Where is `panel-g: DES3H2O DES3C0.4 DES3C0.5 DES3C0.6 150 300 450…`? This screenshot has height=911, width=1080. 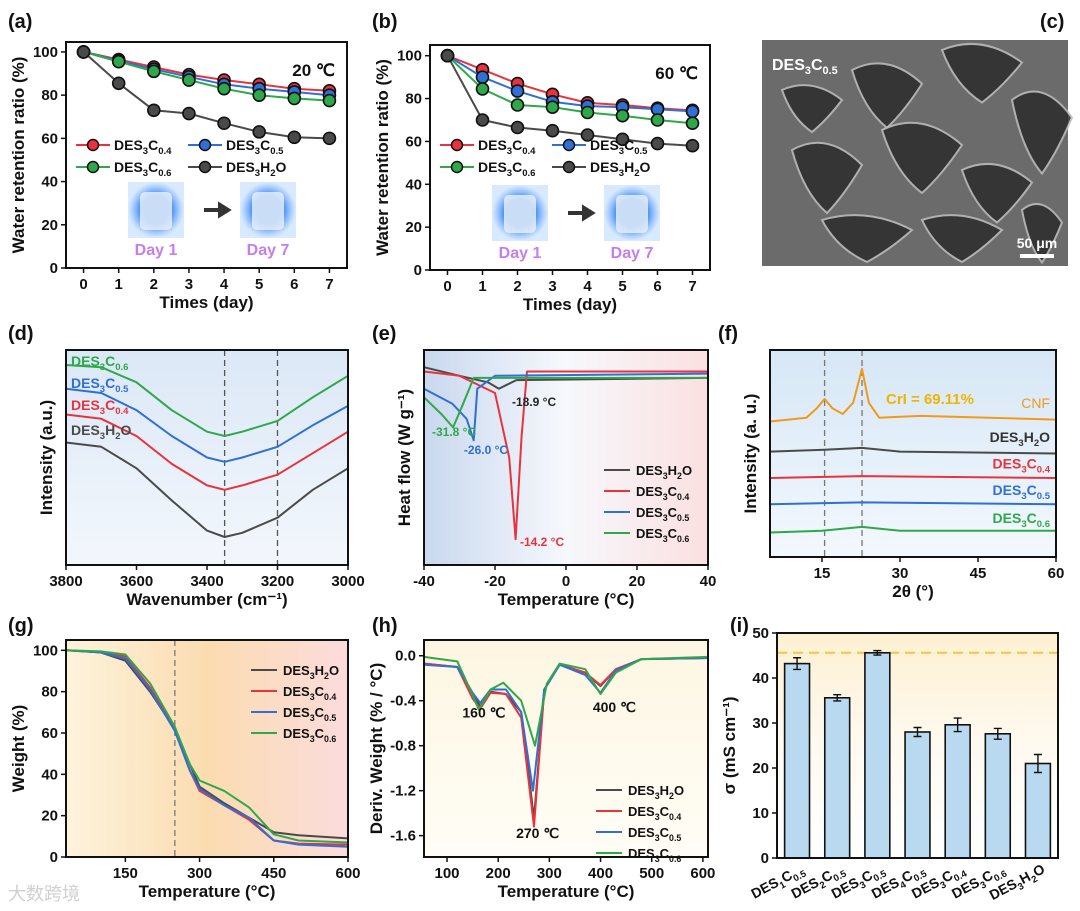
panel-g: DES3H2O DES3C0.4 DES3C0.5 DES3C0.6 150 300 450… is located at coordinates (185, 770).